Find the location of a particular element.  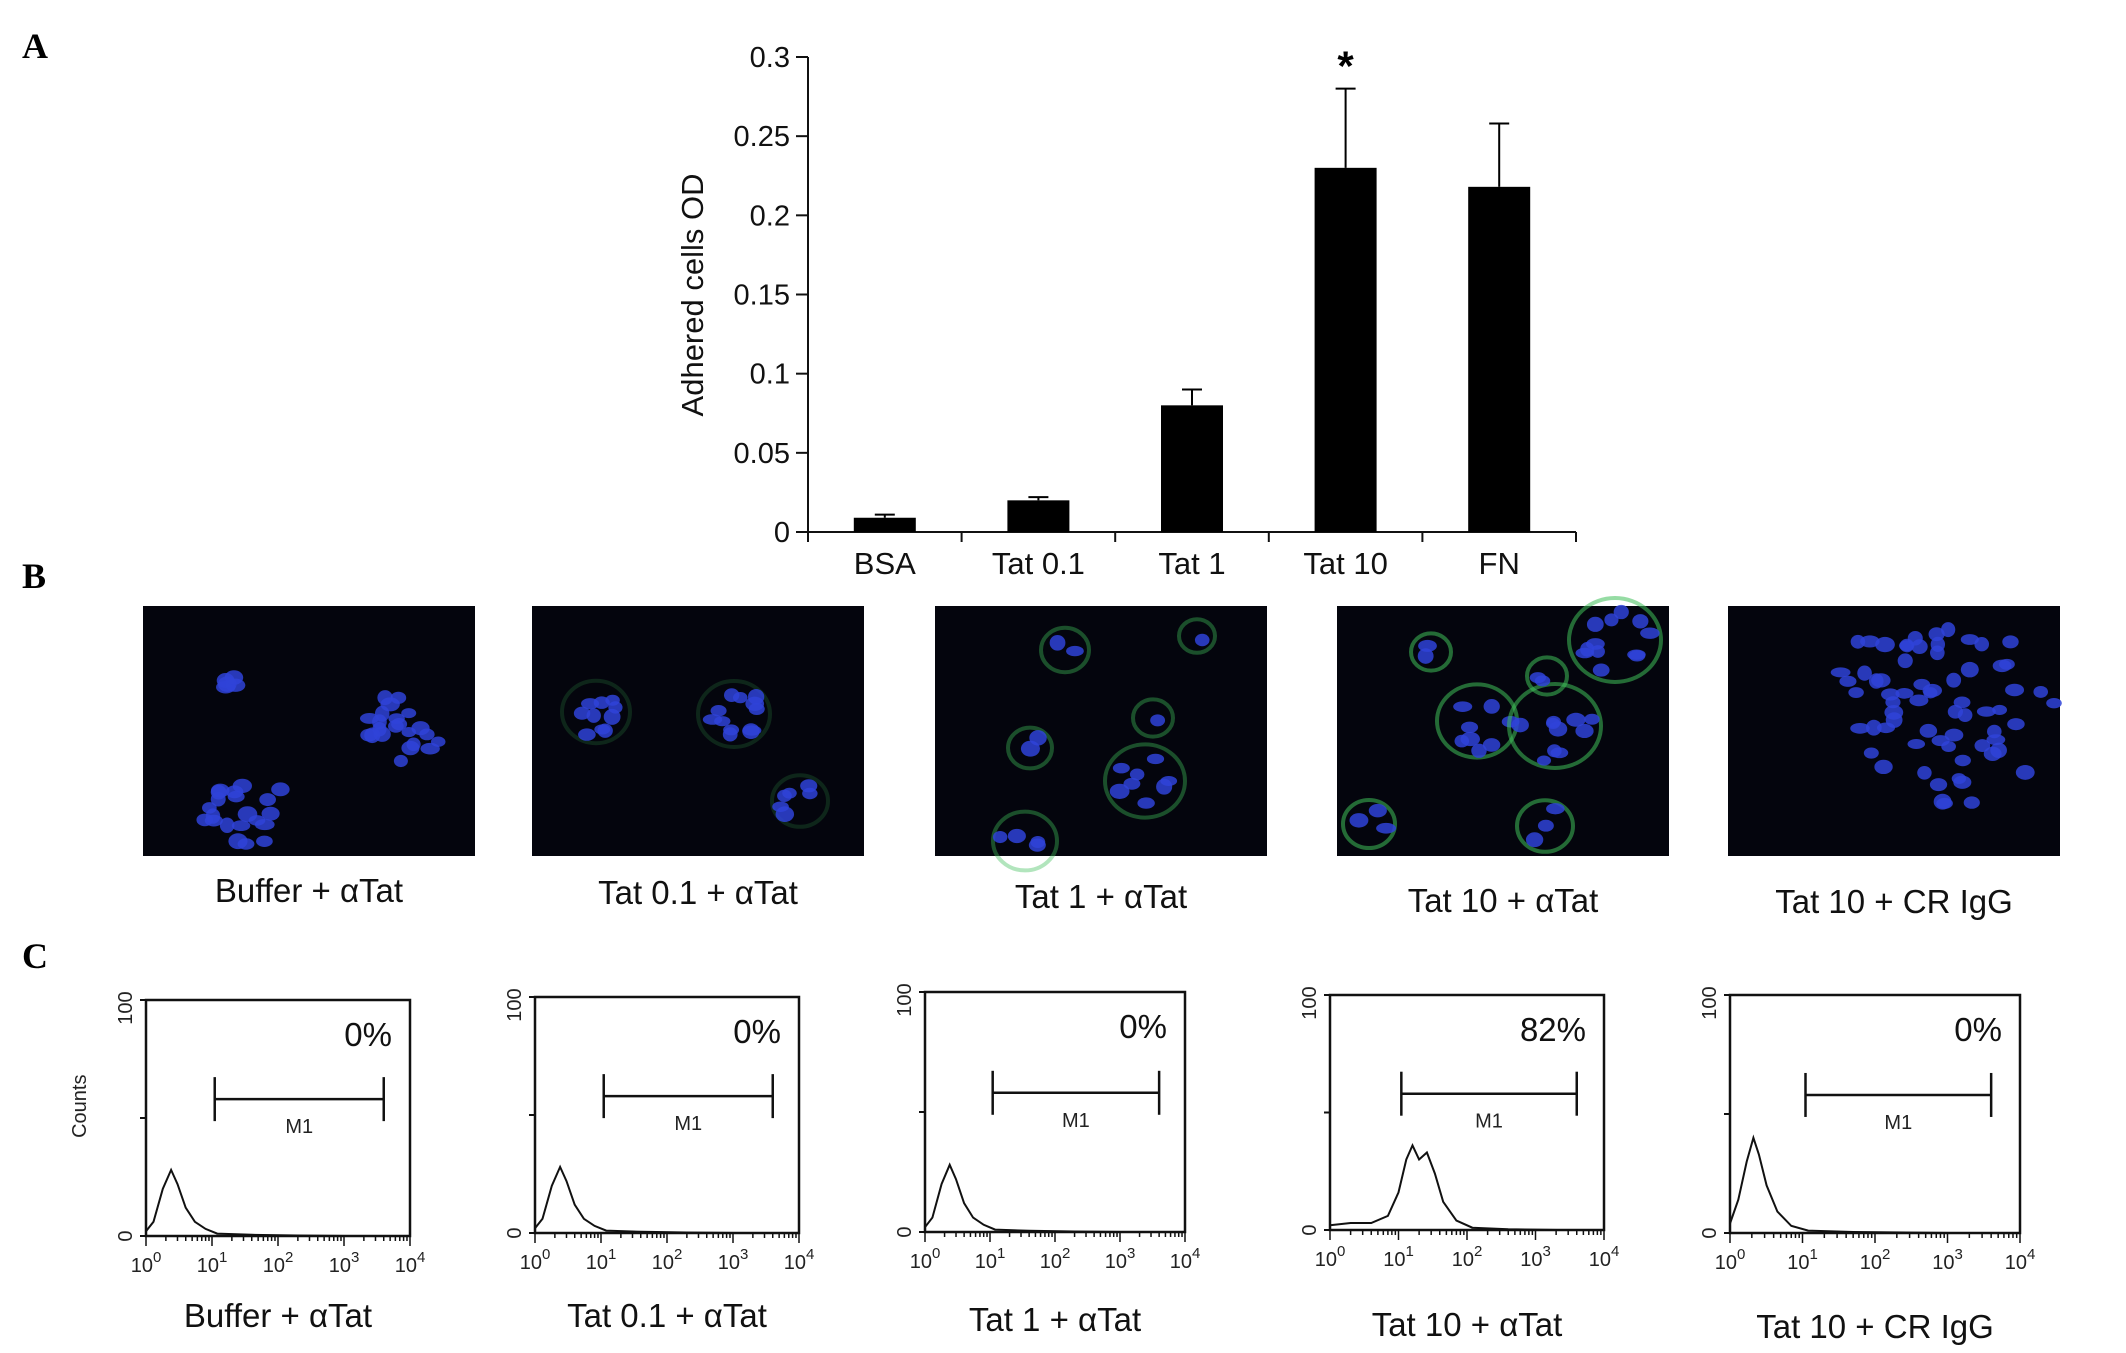

gate-percent: 0% is located at coordinates (757, 1031).